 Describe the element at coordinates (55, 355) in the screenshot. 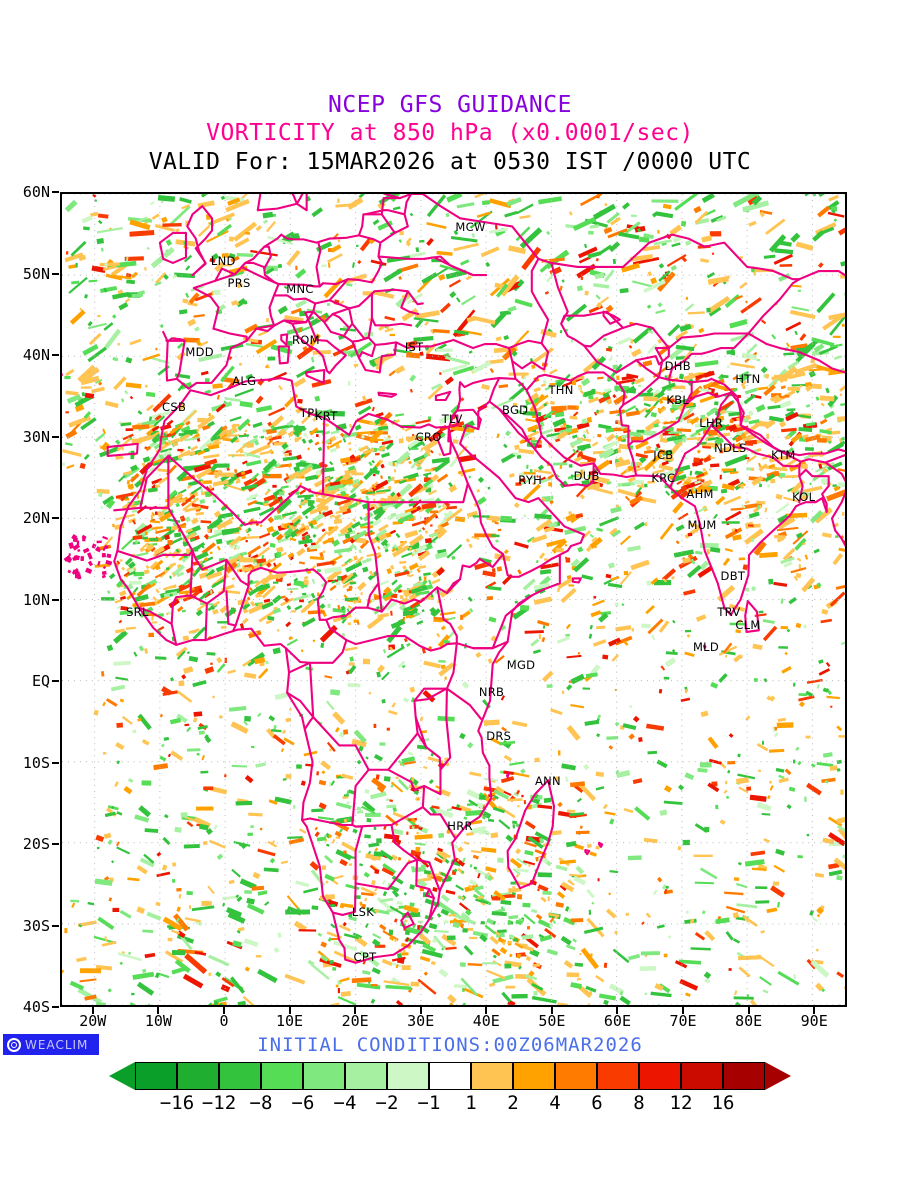

I see `y-tick-mark` at that location.